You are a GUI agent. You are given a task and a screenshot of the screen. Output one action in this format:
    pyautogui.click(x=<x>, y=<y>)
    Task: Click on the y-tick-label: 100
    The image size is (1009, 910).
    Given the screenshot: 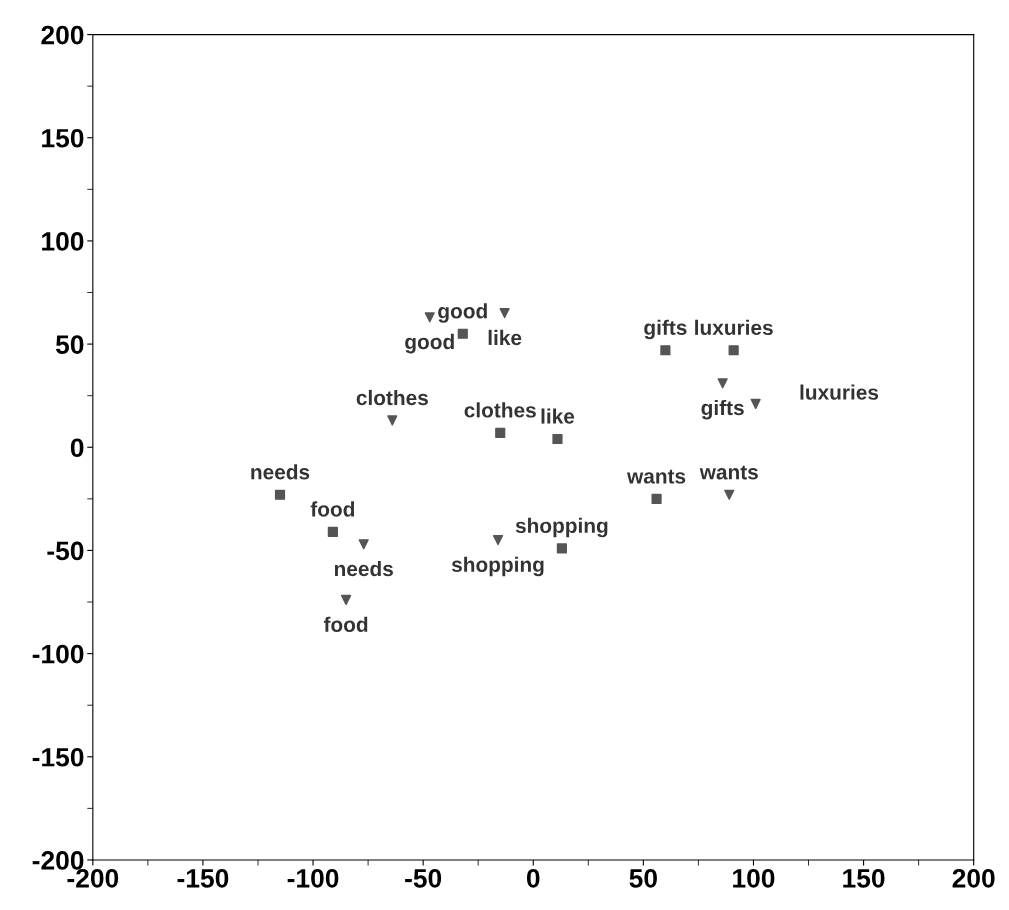 What is the action you would take?
    pyautogui.click(x=63, y=241)
    